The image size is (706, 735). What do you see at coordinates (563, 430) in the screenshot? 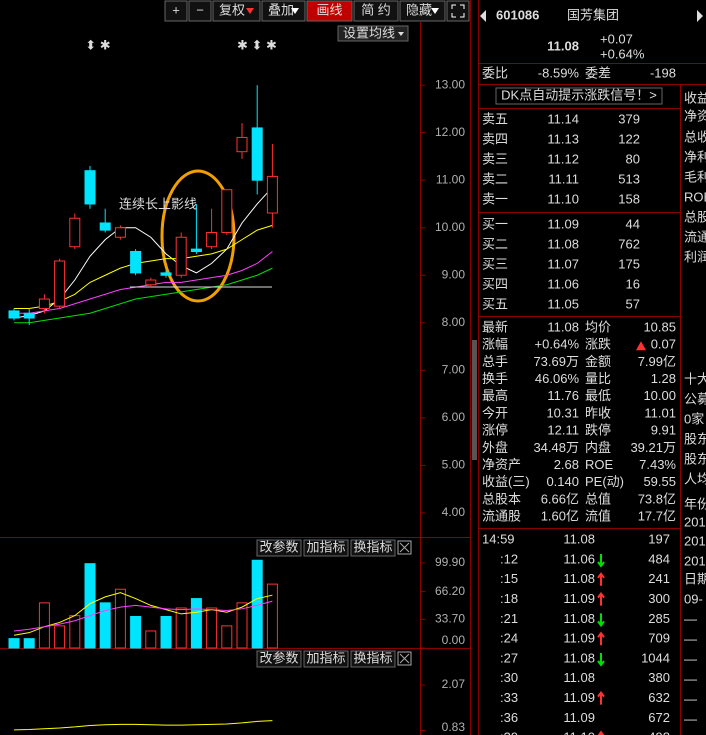
I see `stat-value: 12.11` at bounding box center [563, 430].